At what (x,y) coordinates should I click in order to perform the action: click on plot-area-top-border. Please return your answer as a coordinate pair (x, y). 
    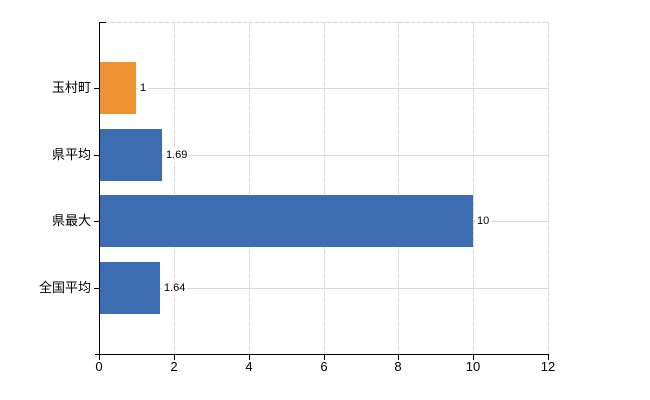
    Looking at the image, I should click on (323, 22).